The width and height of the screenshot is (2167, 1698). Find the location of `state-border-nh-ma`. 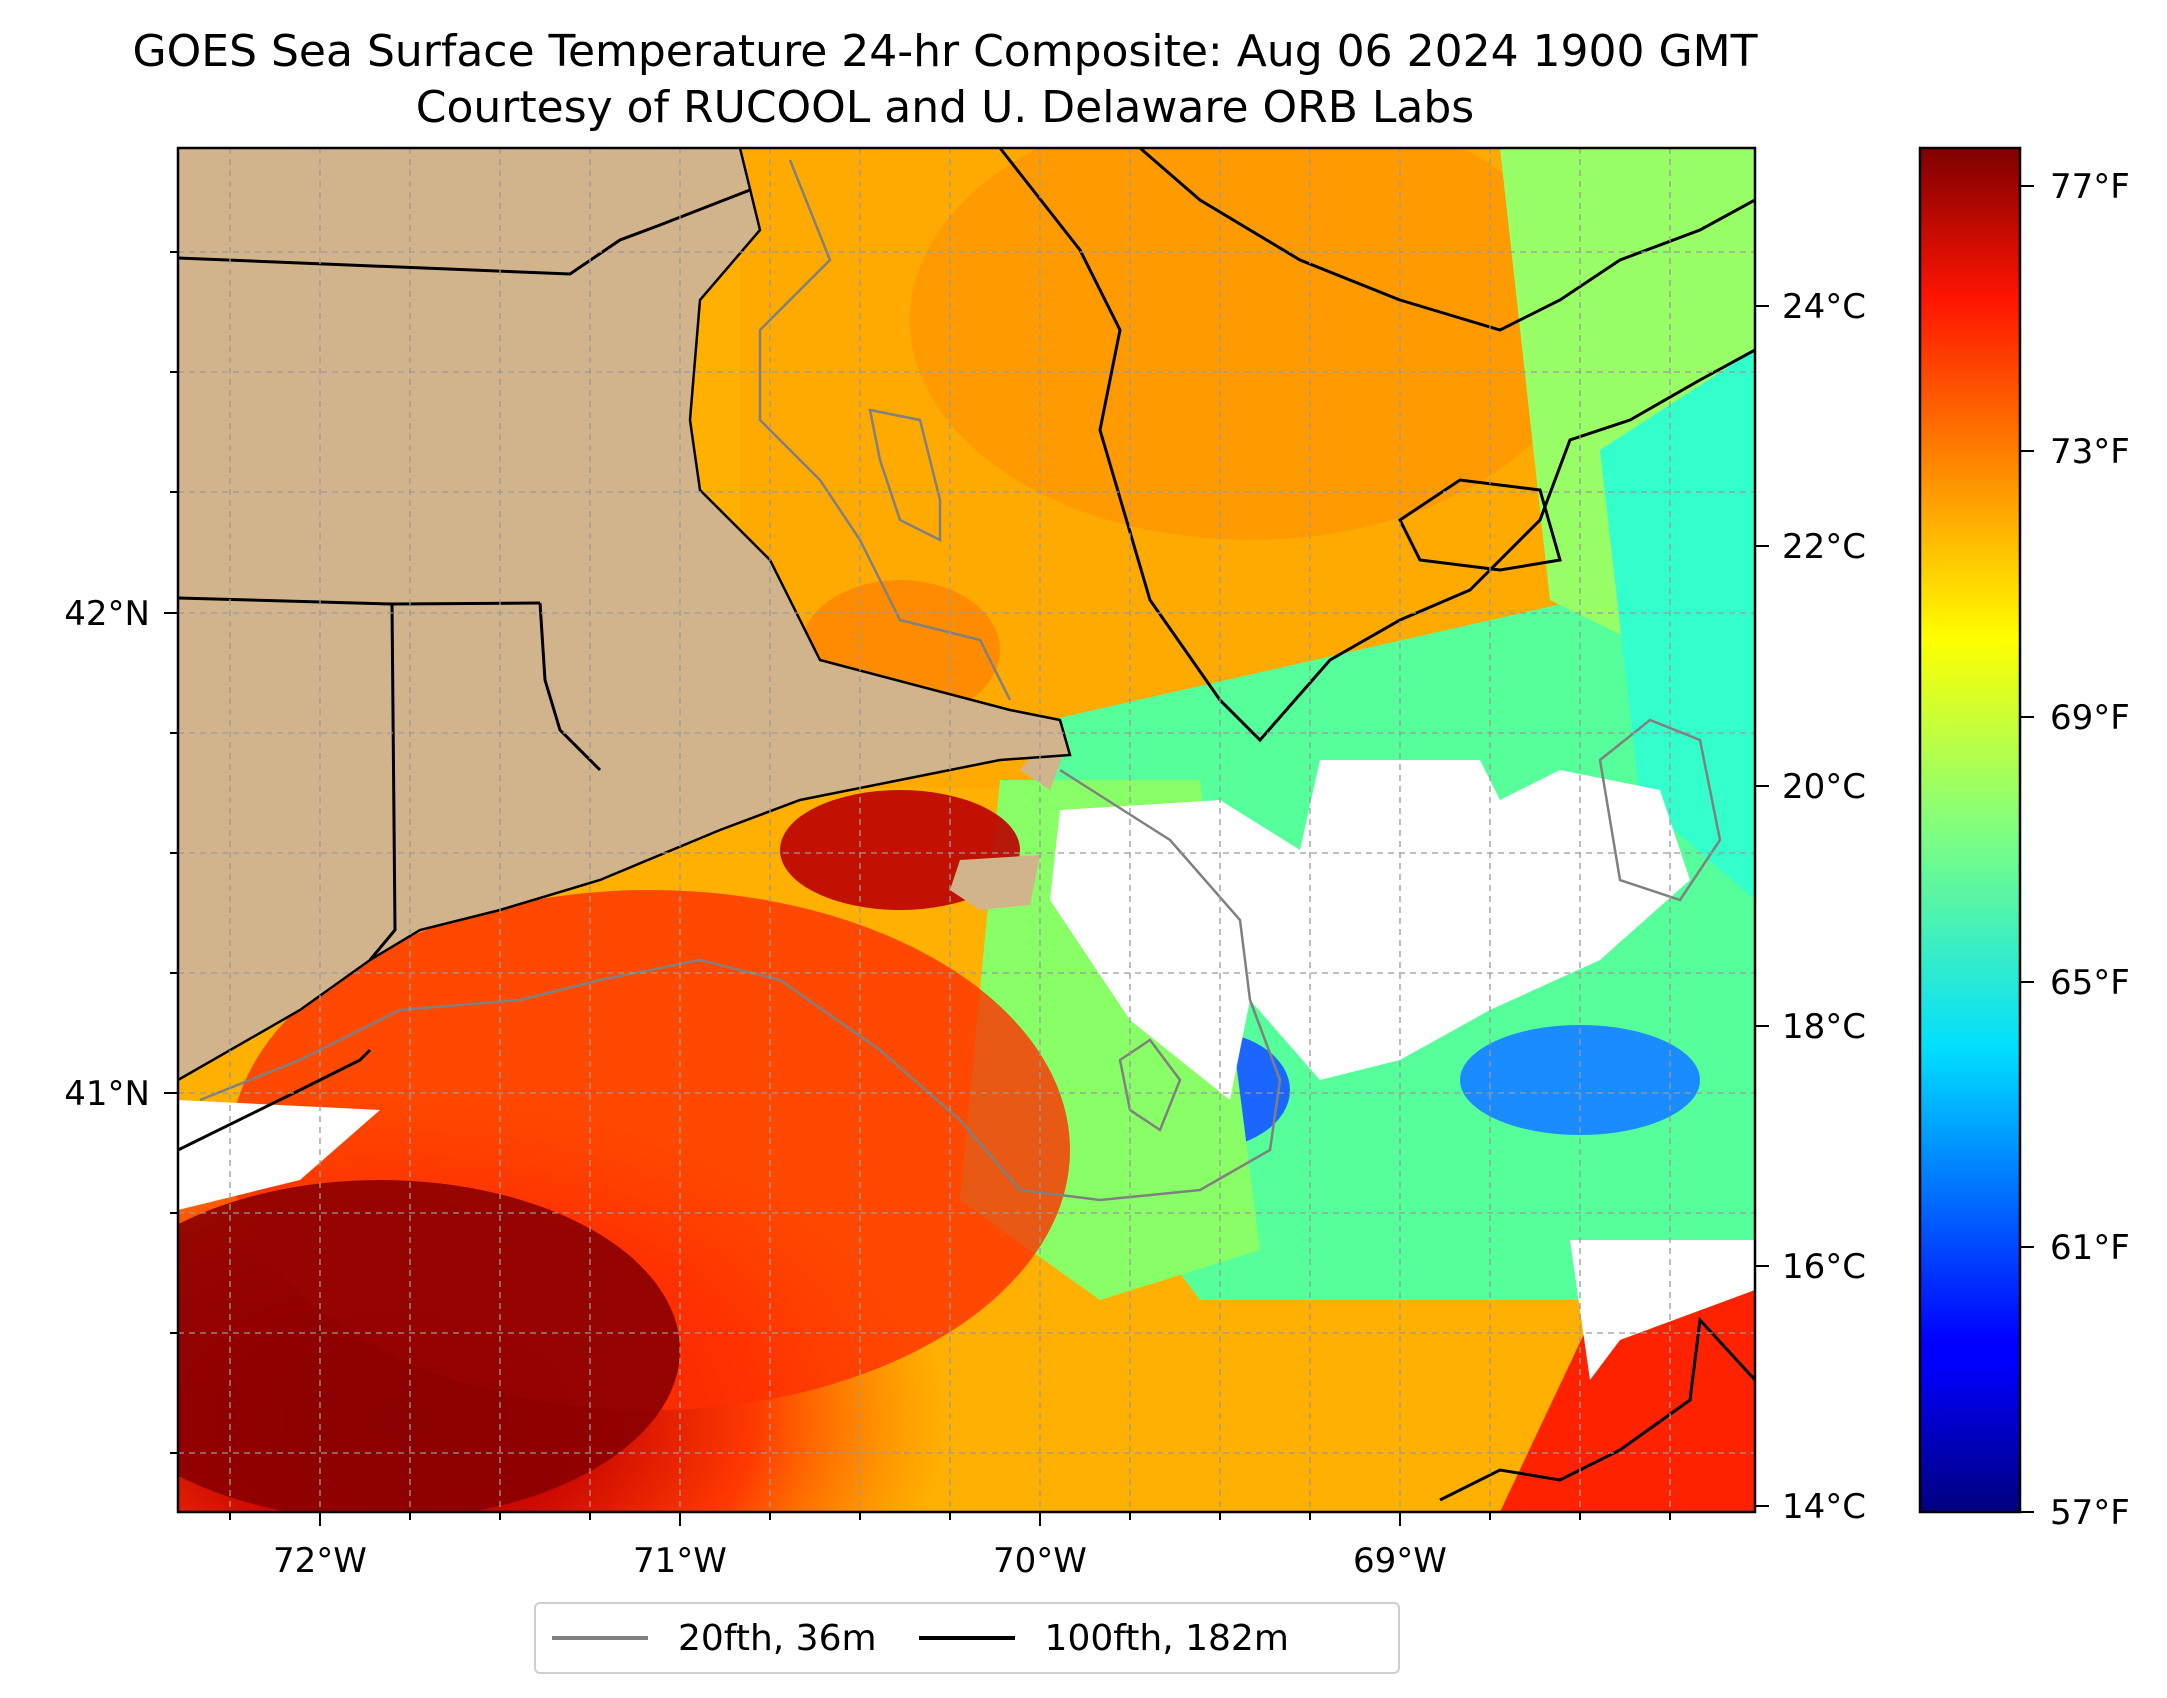

state-border-nh-ma is located at coordinates (464, 232).